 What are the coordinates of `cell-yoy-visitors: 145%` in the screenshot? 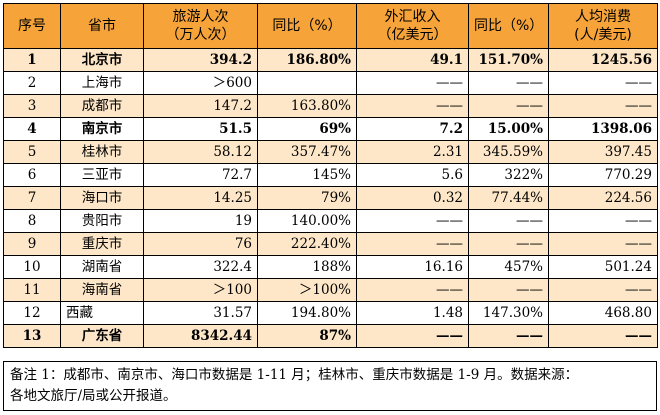 It's located at (307, 175).